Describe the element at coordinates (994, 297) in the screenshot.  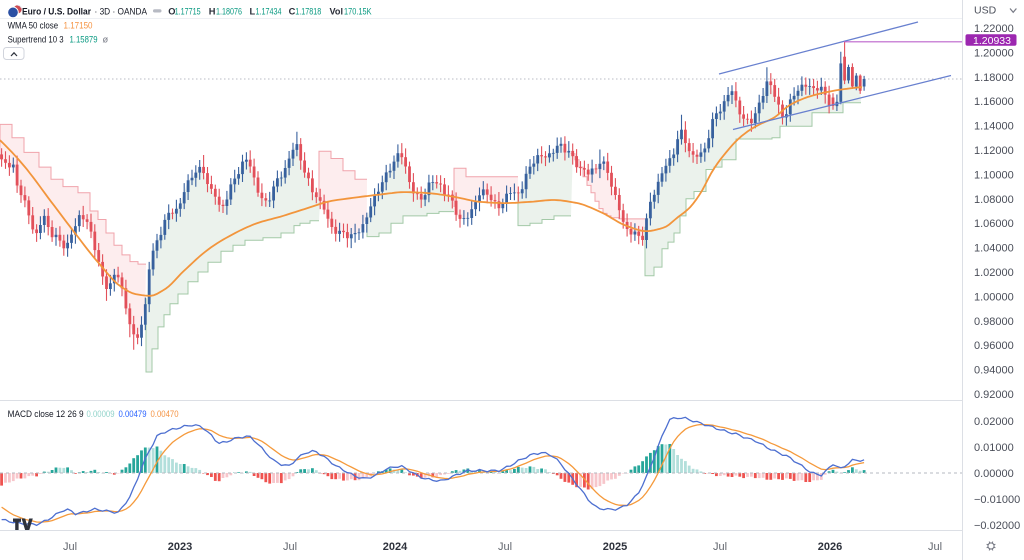
I see `svg-text: 1.00000` at that location.